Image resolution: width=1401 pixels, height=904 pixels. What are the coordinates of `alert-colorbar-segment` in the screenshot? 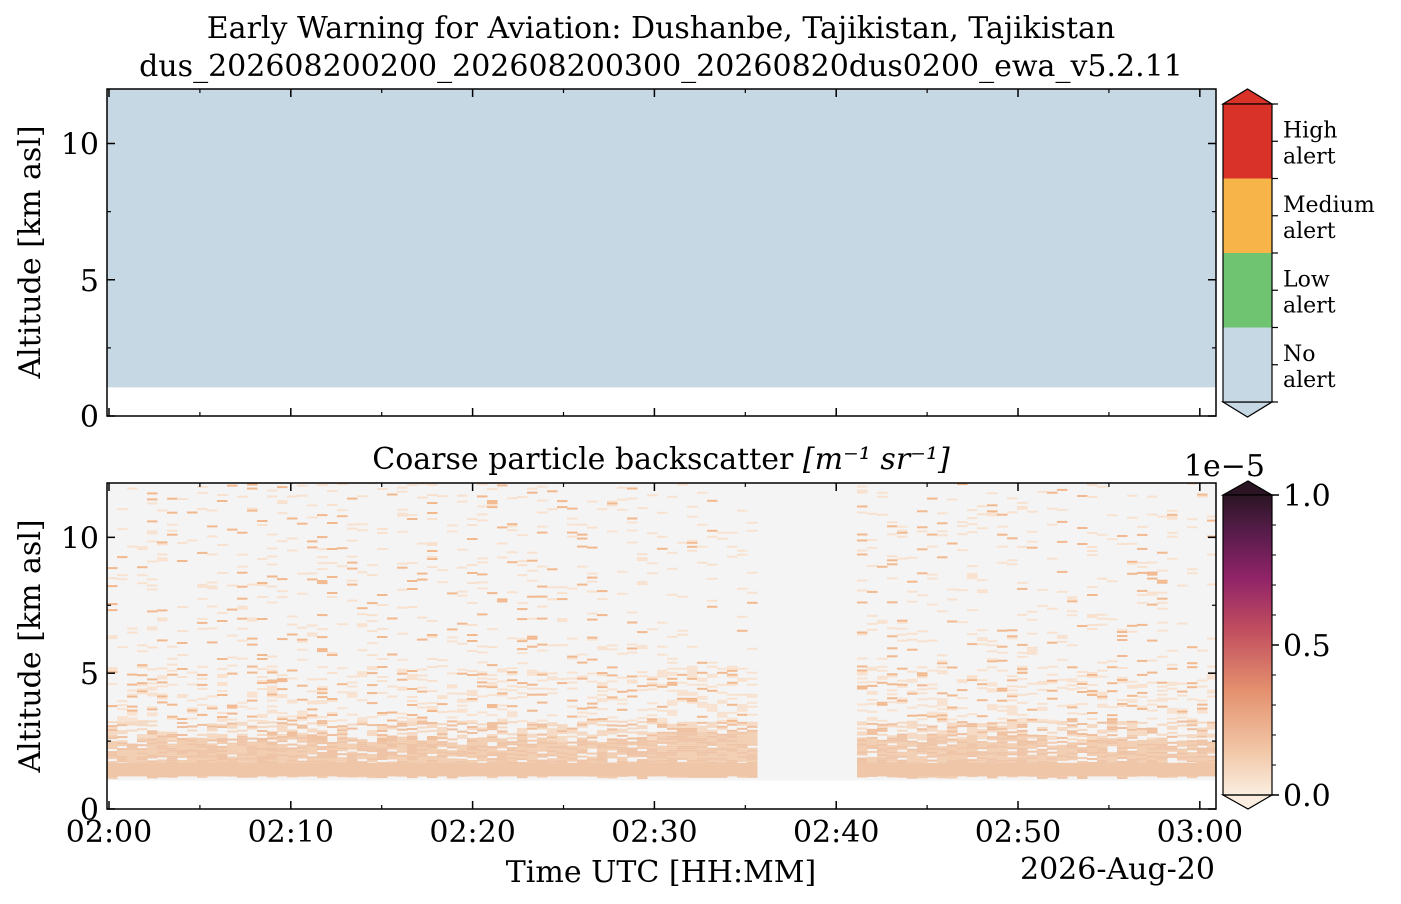 It's located at (1247, 215).